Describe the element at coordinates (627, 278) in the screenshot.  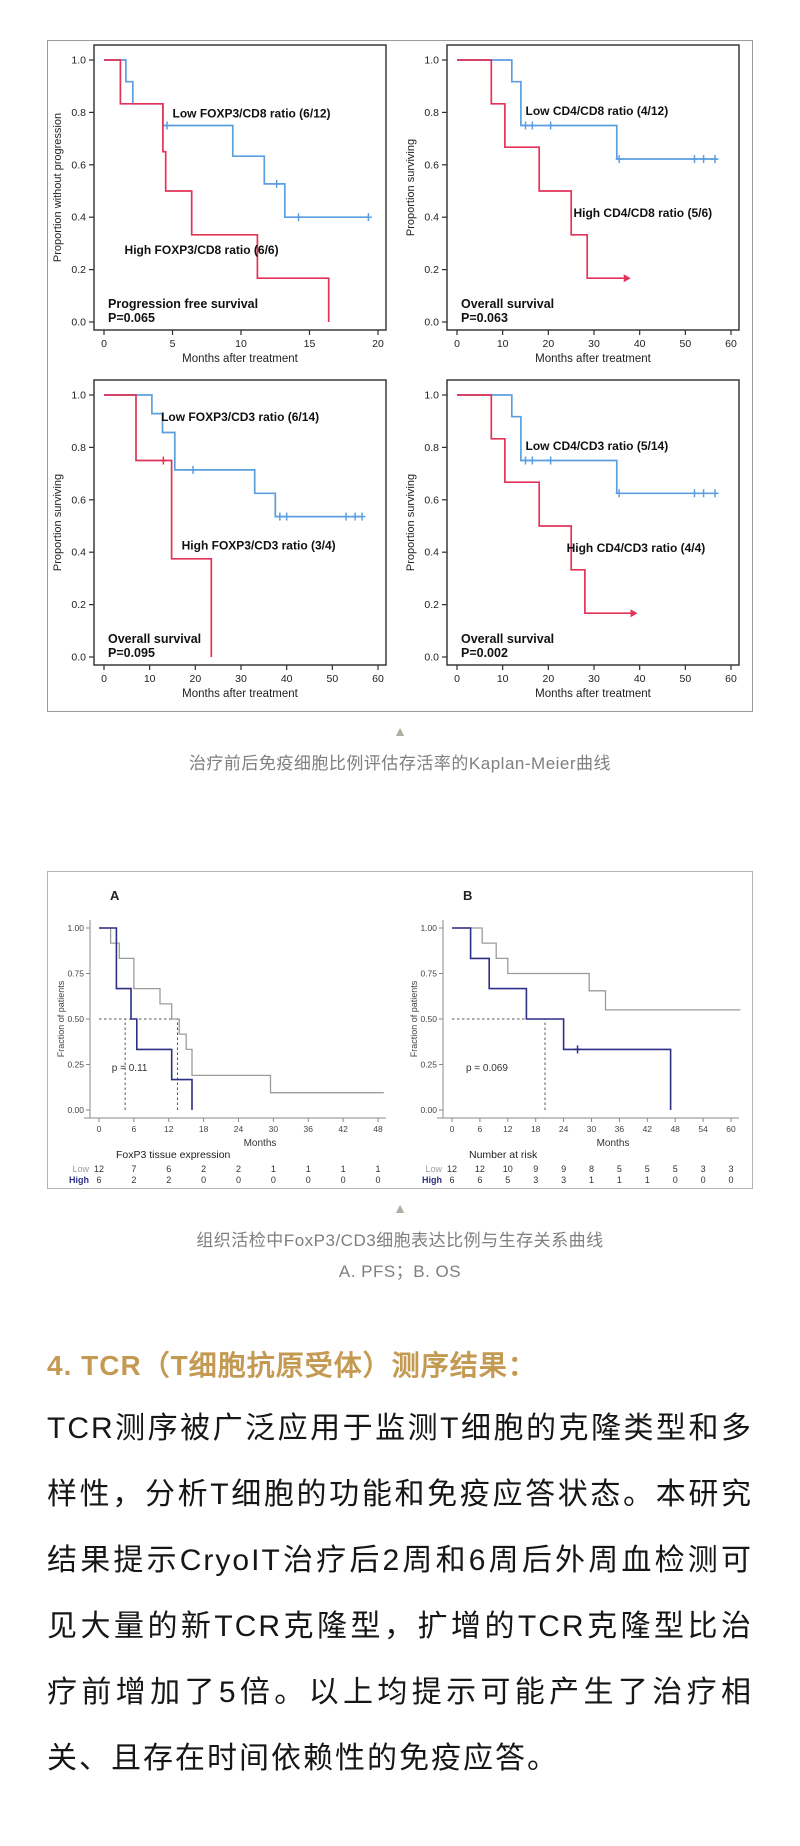
I see `arrow-end-icon` at that location.